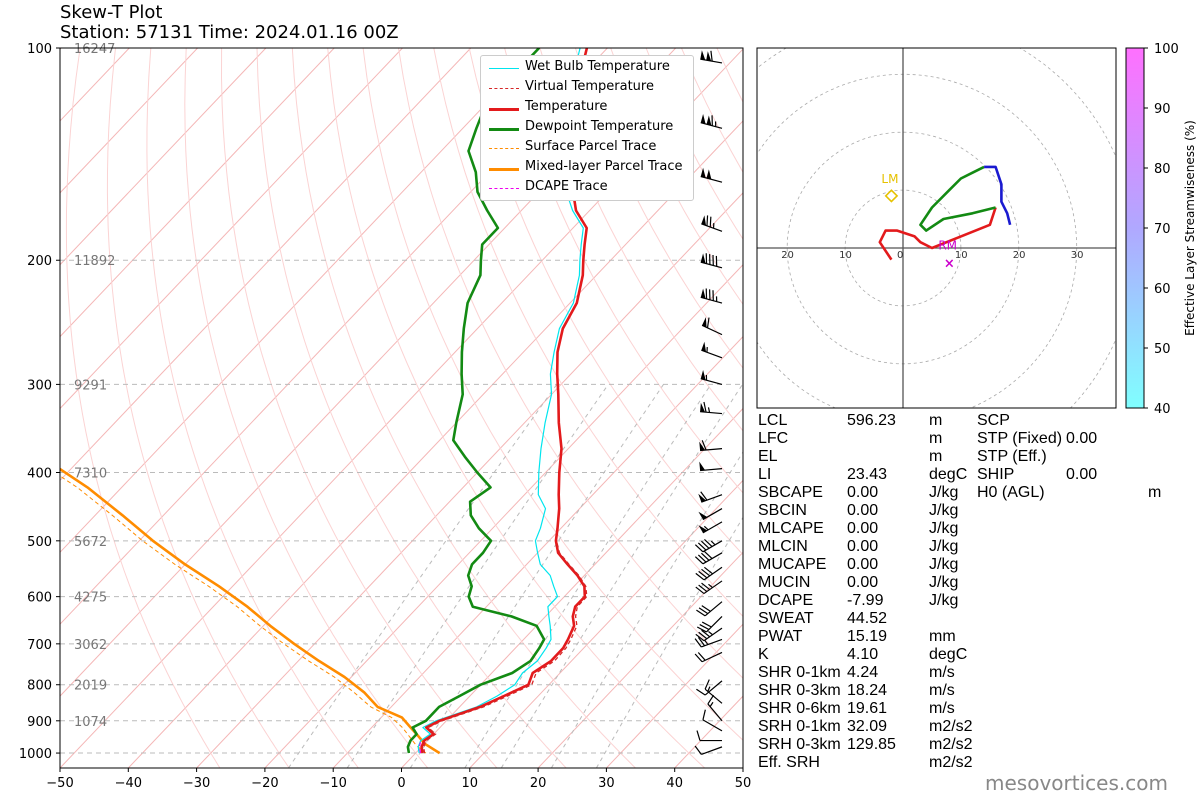 Image resolution: width=1200 pixels, height=800 pixels. Describe the element at coordinates (783, 546) in the screenshot. I see `param-name: MLCIN` at that location.